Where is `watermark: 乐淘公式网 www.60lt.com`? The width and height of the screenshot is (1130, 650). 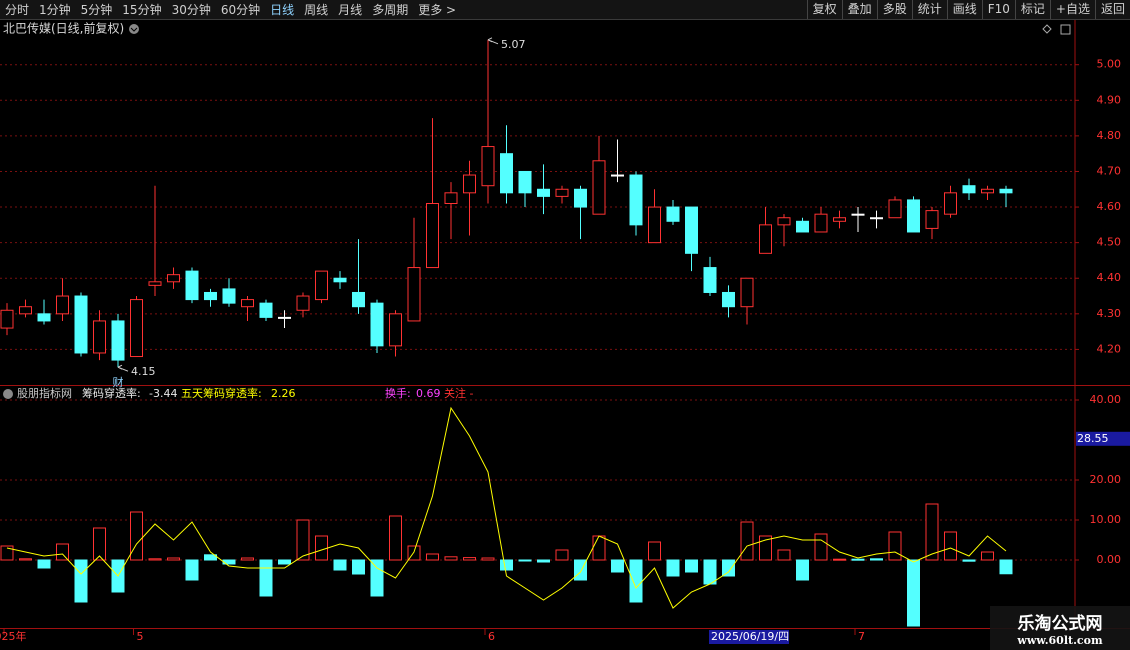 watermark: 乐淘公式网 www.60lt.com is located at coordinates (1060, 628).